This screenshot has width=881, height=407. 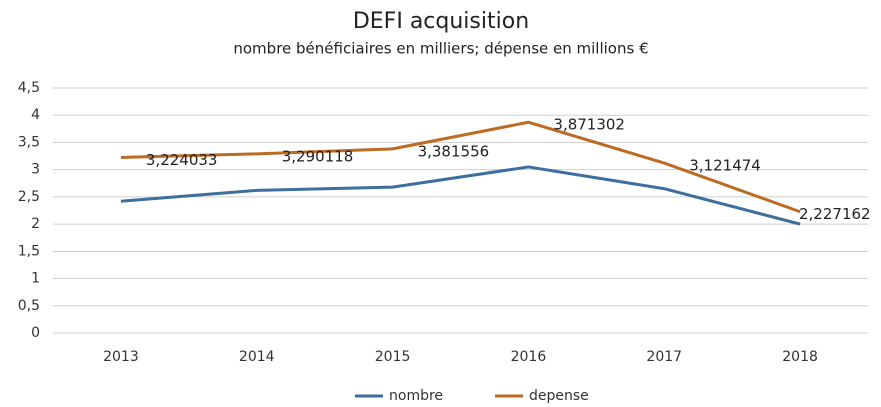 I want to click on data-label: 2,227162, so click(x=835, y=214).